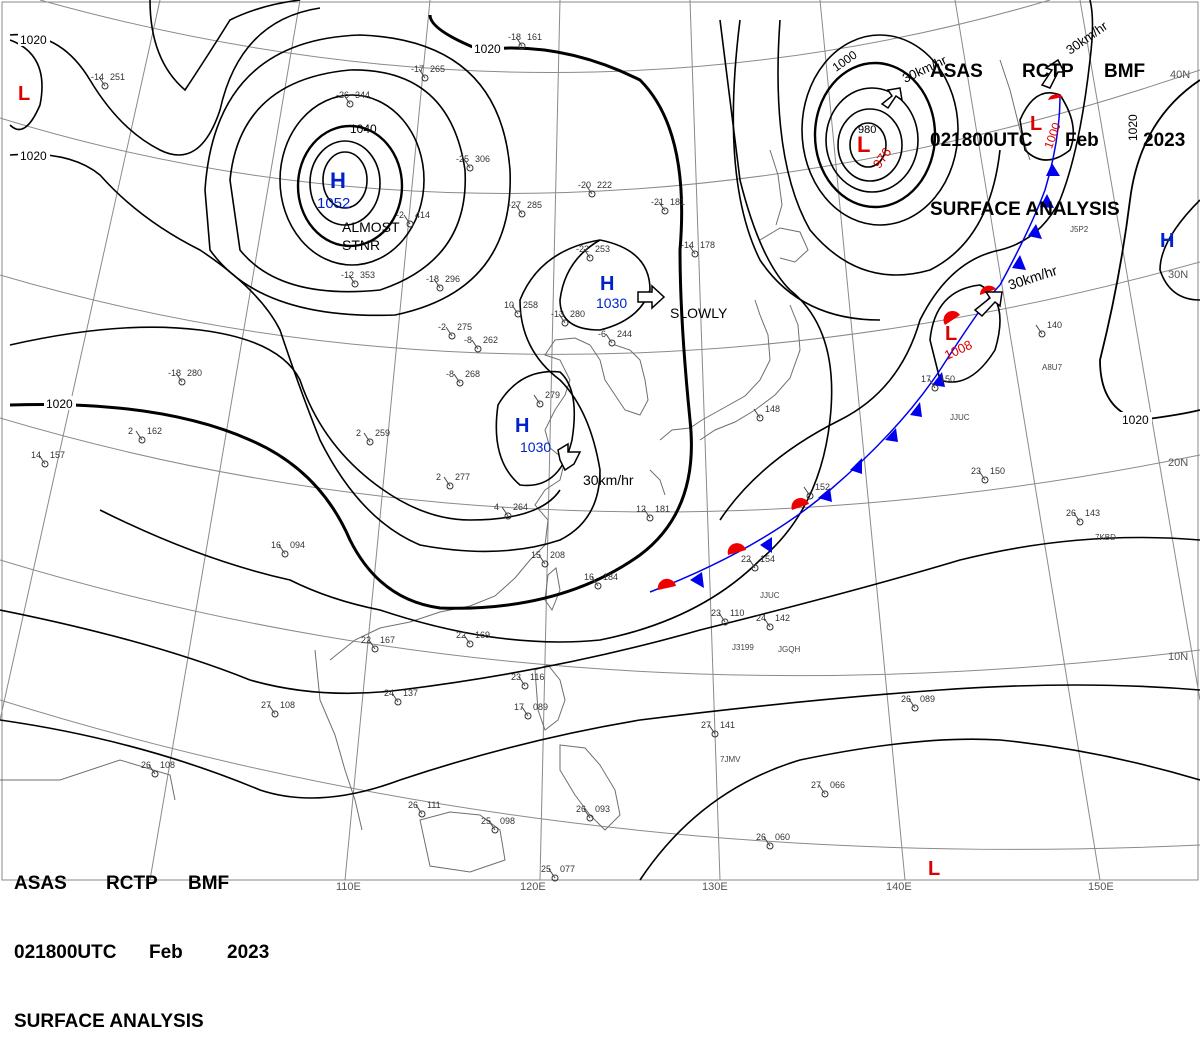 This screenshot has height=1056, width=1200. Describe the element at coordinates (715, 887) in the screenshot. I see `lon-label: 130E` at that location.